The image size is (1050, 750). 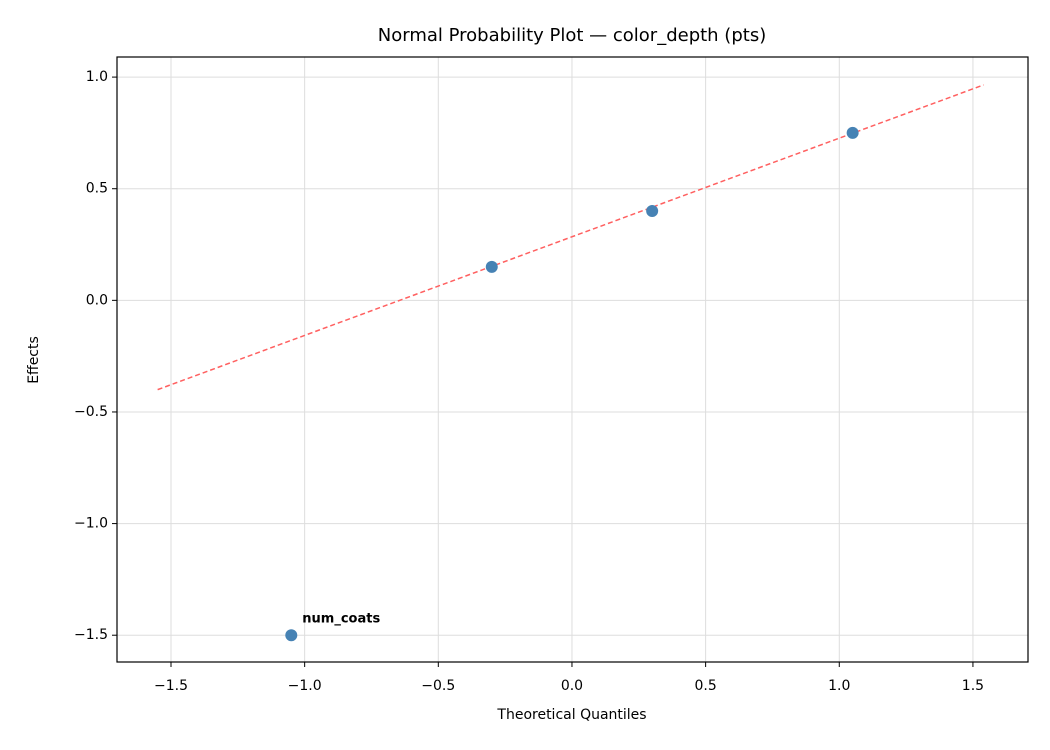 What do you see at coordinates (34, 360) in the screenshot?
I see `y-axis-label: Effects` at bounding box center [34, 360].